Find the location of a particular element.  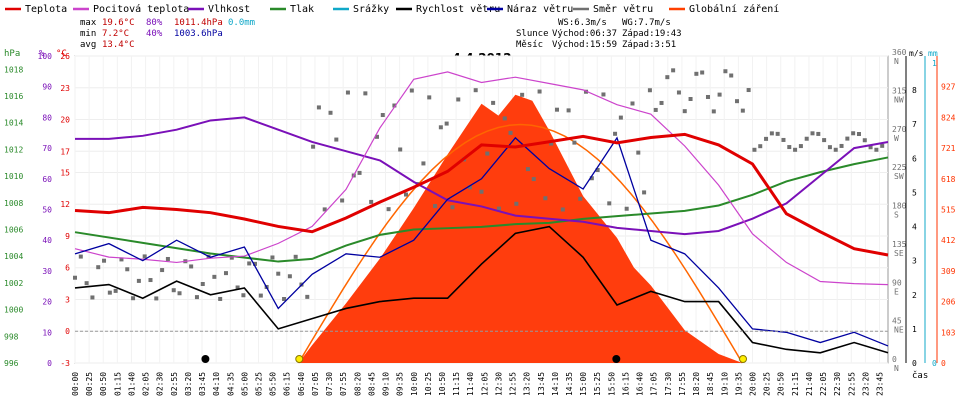

tick-time-42: 17:30 is located at coordinates (668, 384).